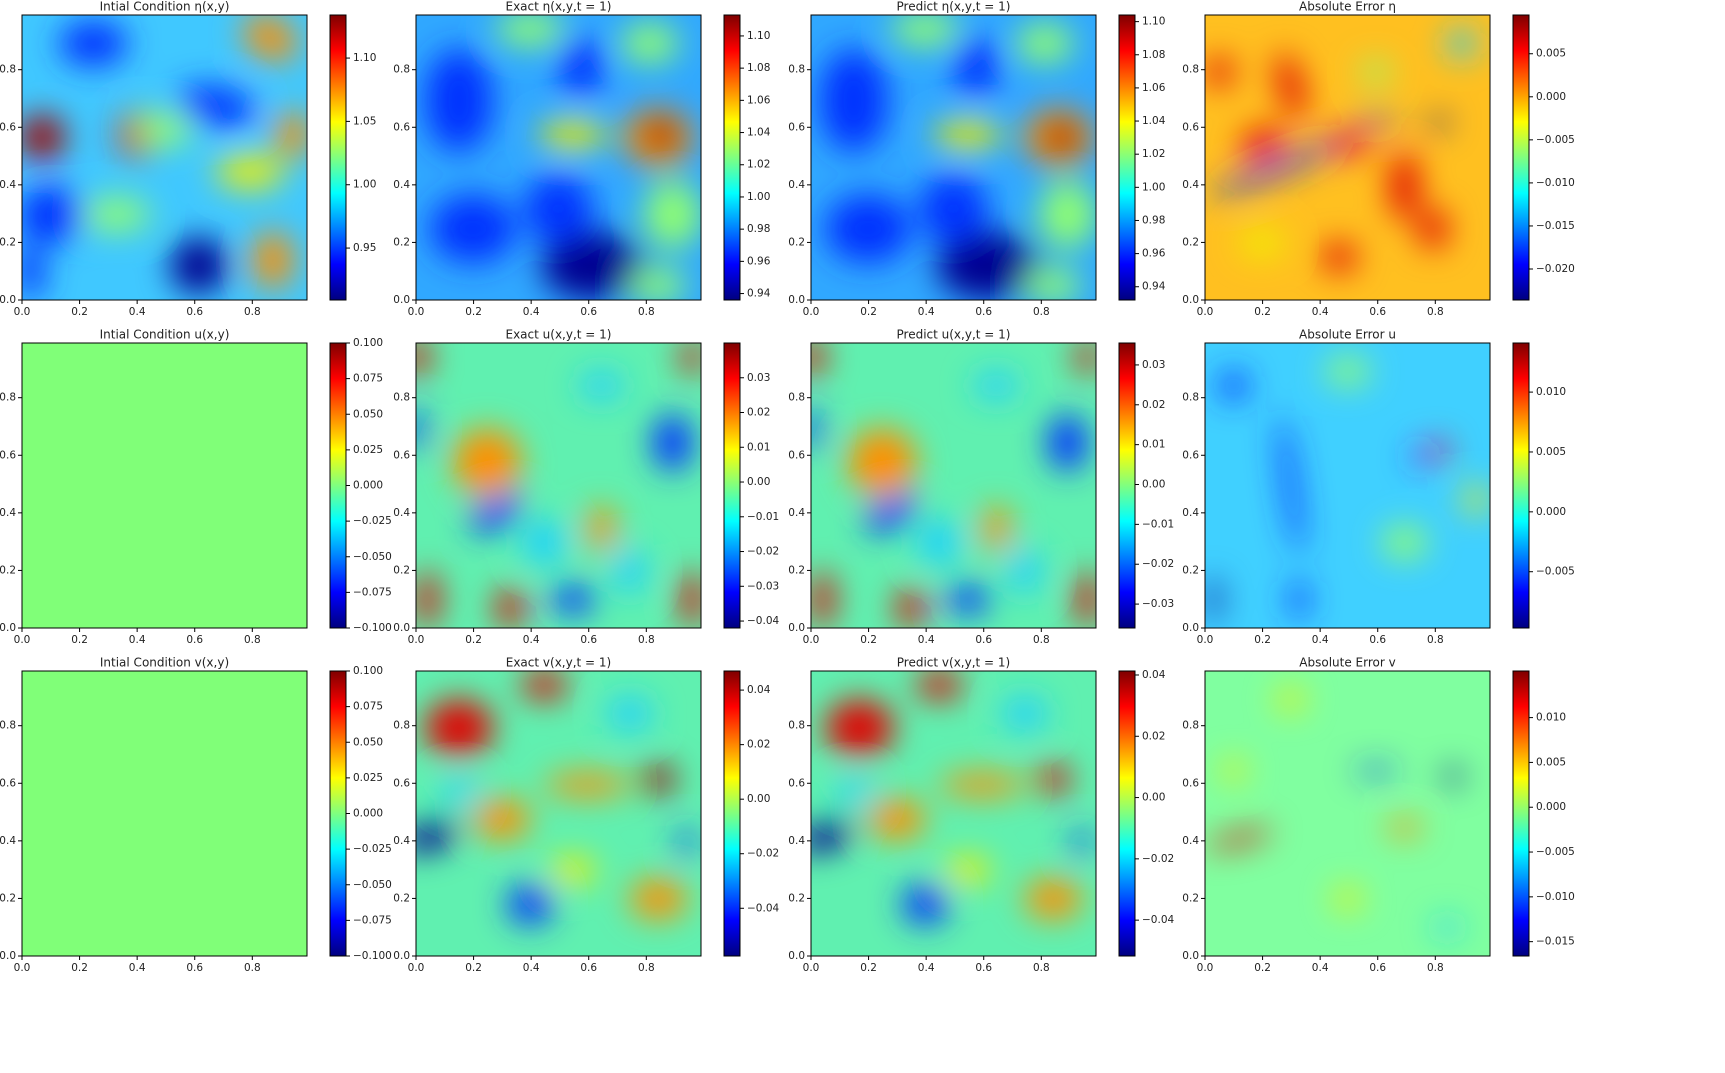 The width and height of the screenshot is (1725, 1073). Describe the element at coordinates (368, 450) in the screenshot. I see `colorbar-tick-label: 0.025` at that location.